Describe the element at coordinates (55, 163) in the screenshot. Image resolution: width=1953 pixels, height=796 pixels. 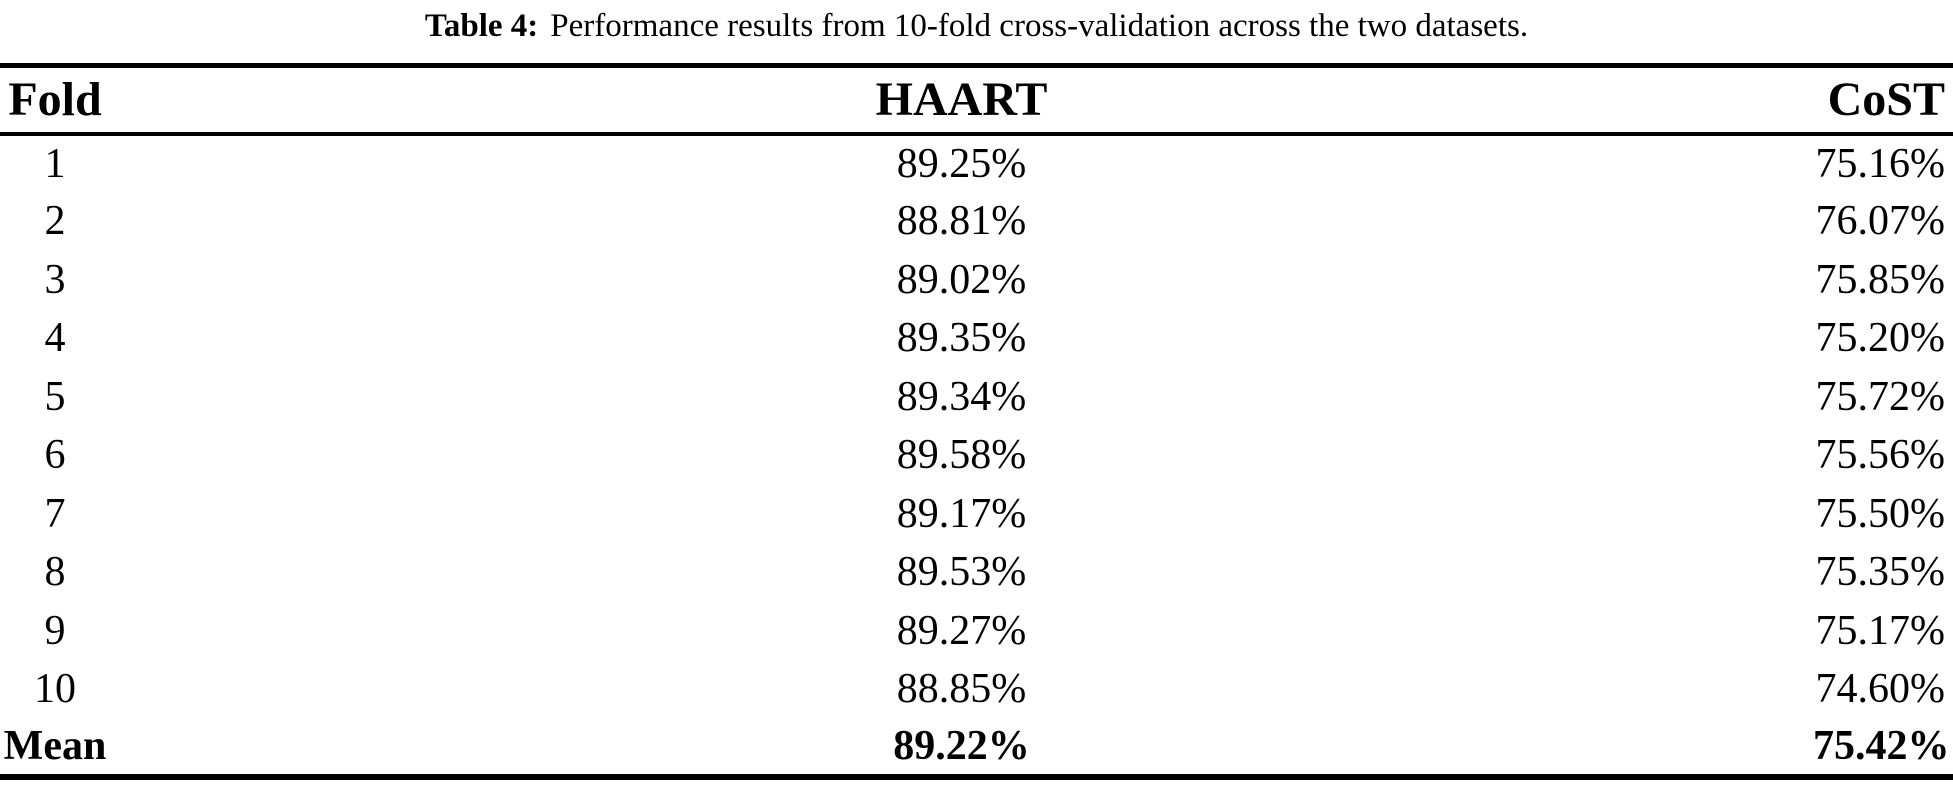
I see `fold-cell: 1` at that location.